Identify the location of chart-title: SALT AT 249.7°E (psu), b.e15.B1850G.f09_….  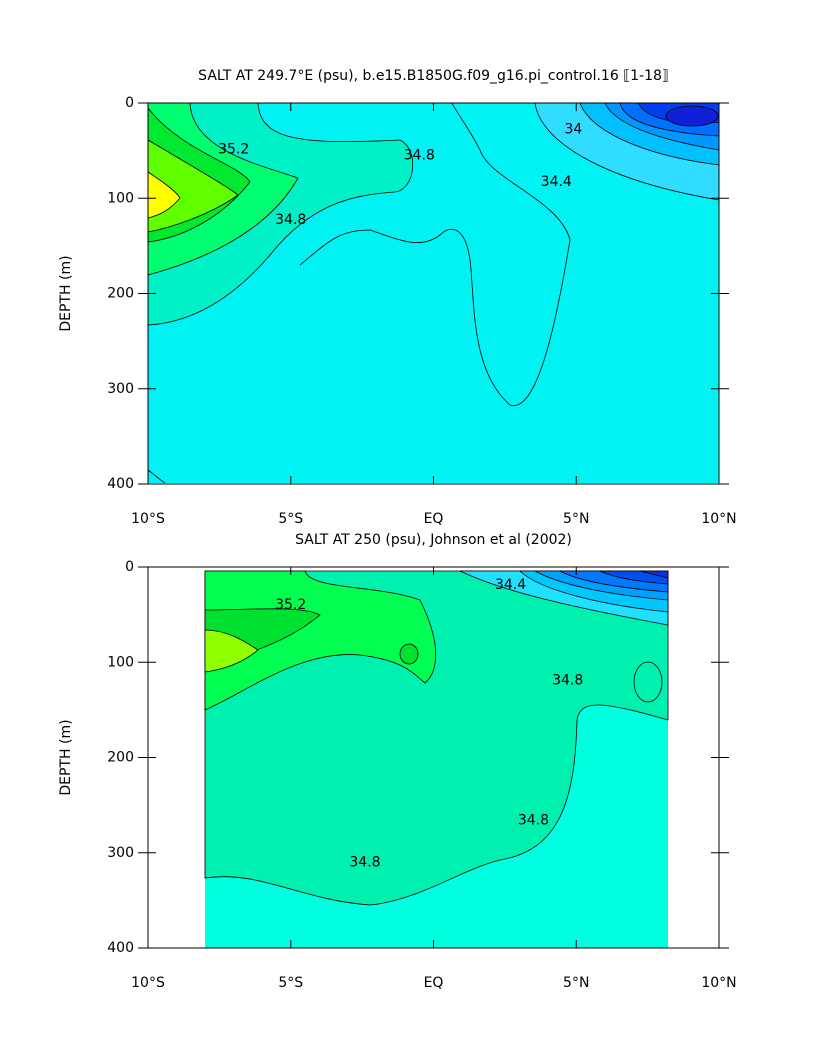
(433, 76).